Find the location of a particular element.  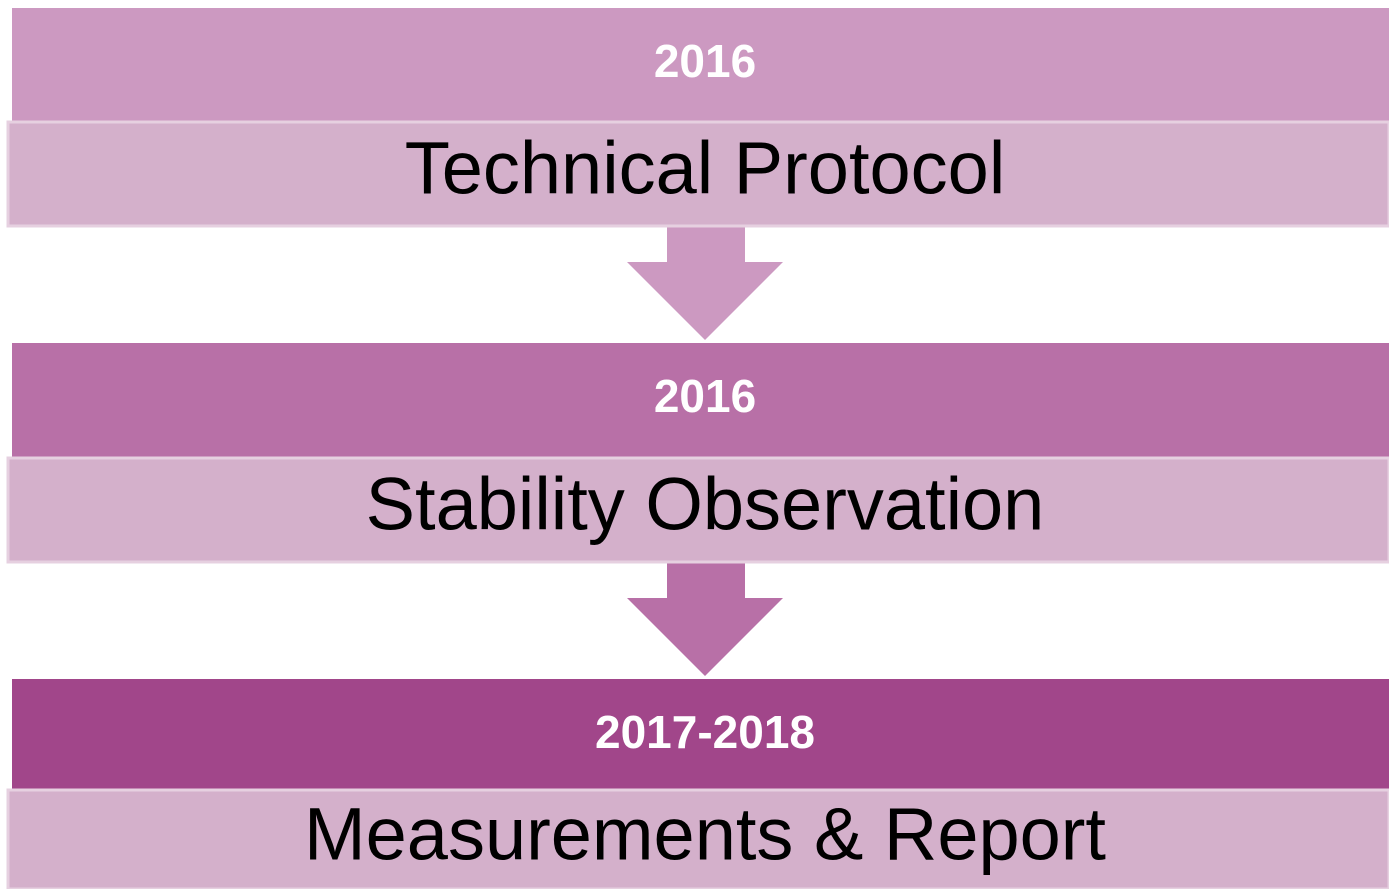

step-label: Stability Observation is located at coordinates (705, 504).